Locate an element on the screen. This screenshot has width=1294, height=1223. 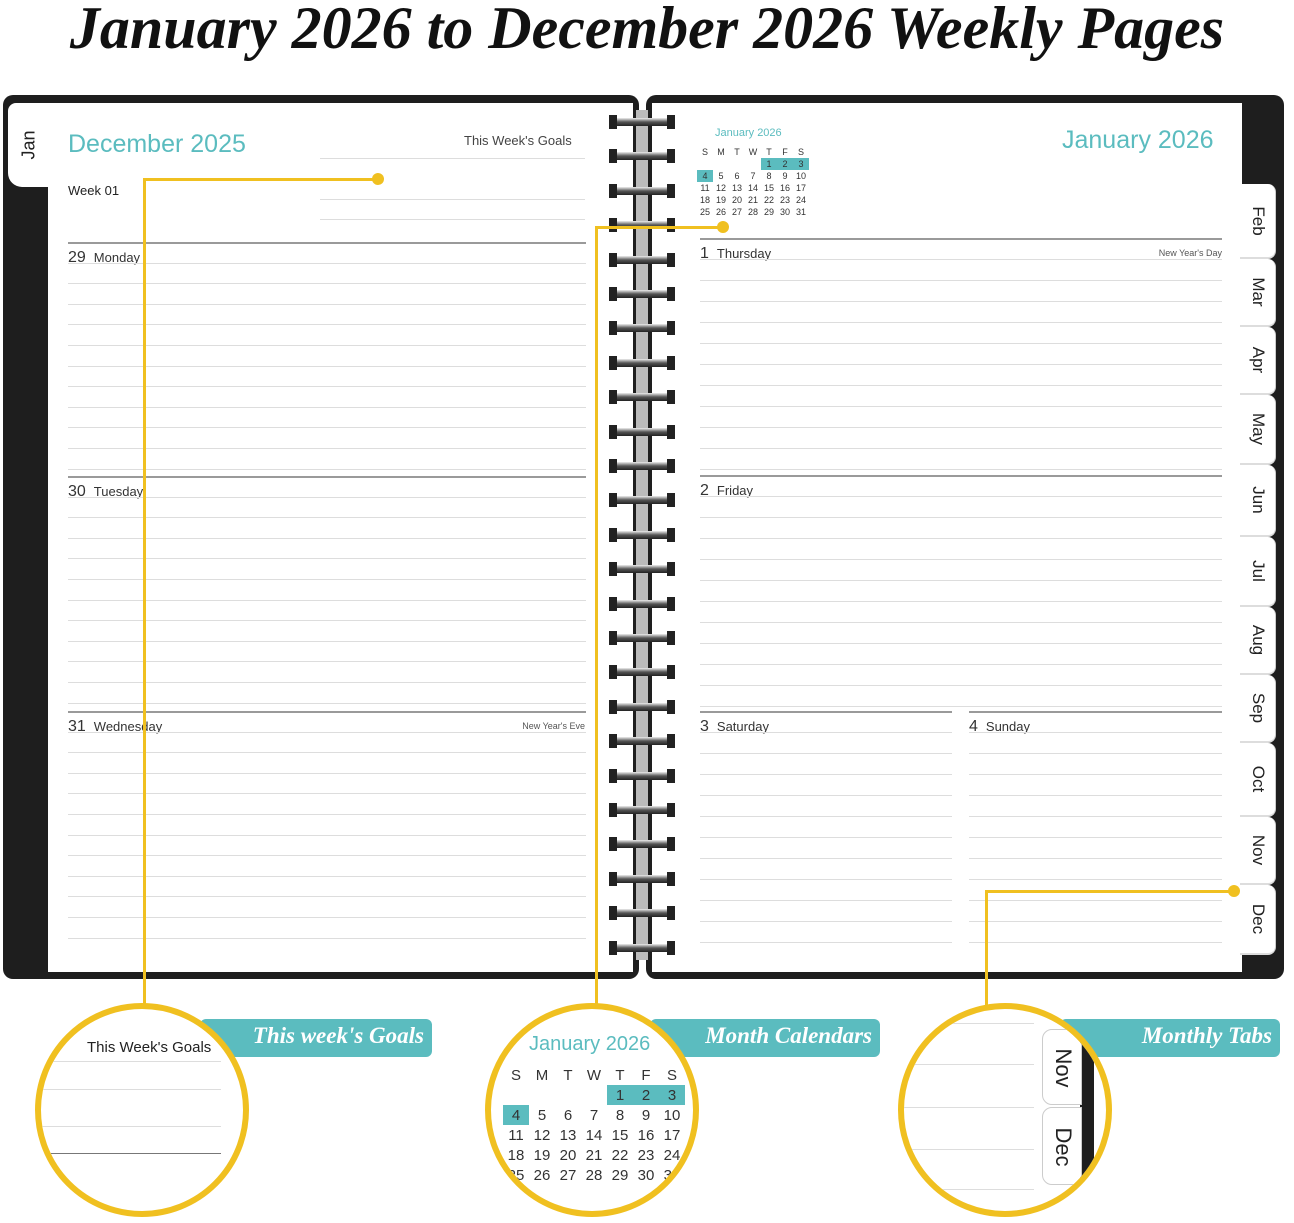
tab-may: May is located at coordinates (1258, 430).